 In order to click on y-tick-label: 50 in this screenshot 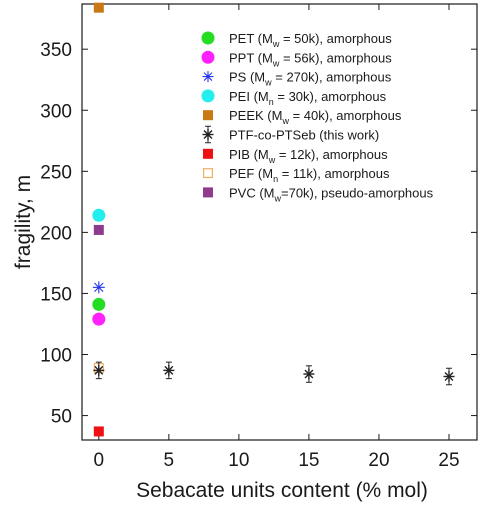, I will do `click(61, 417)`.